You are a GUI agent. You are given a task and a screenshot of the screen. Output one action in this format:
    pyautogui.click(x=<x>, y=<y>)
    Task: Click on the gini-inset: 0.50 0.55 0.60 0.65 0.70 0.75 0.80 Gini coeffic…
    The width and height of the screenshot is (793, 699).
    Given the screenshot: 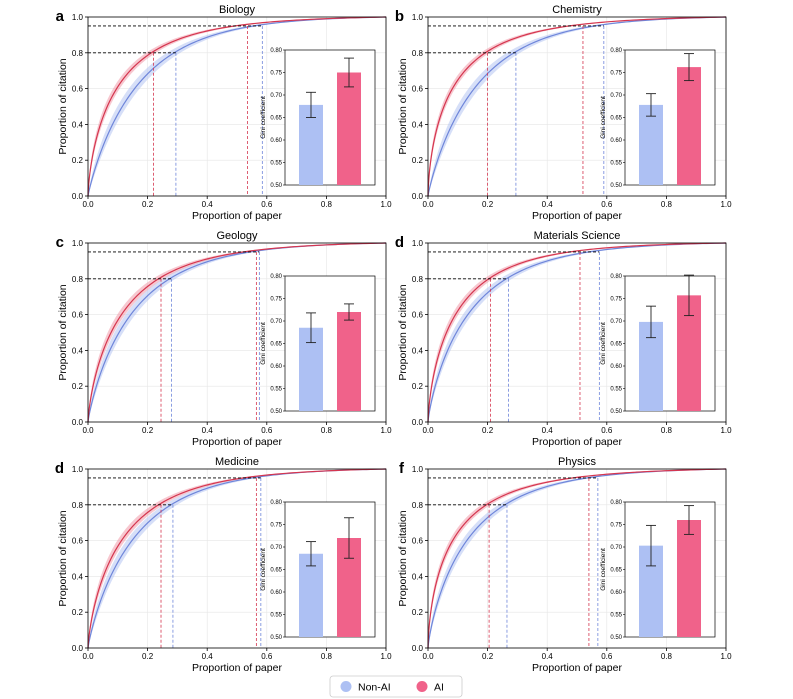 What is the action you would take?
    pyautogui.click(x=318, y=344)
    